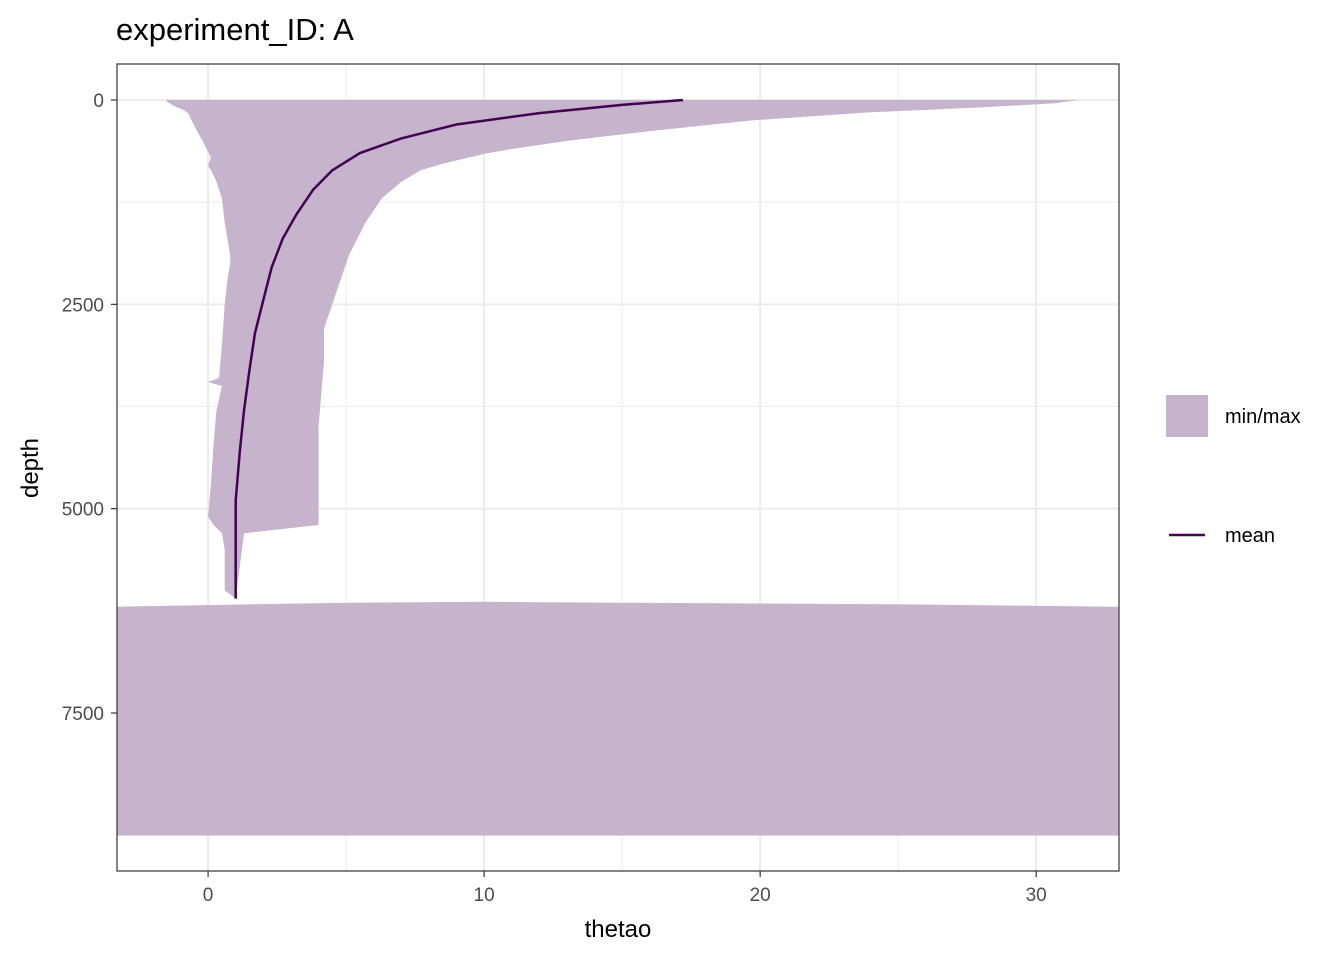 Image resolution: width=1344 pixels, height=960 pixels. Describe the element at coordinates (83, 305) in the screenshot. I see `y-tick-label: 2500` at that location.